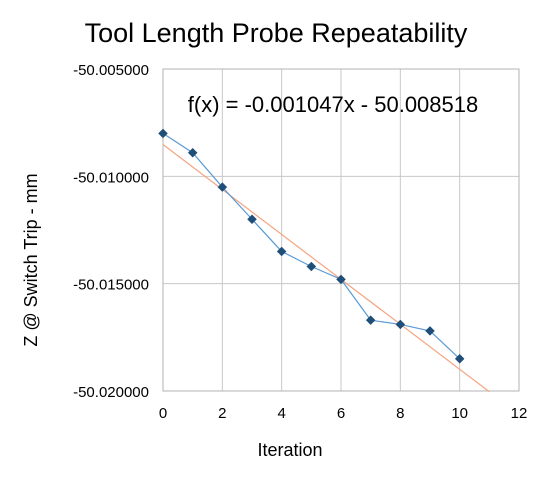  Describe the element at coordinates (459, 413) in the screenshot. I see `x-tick-label: 10` at that location.